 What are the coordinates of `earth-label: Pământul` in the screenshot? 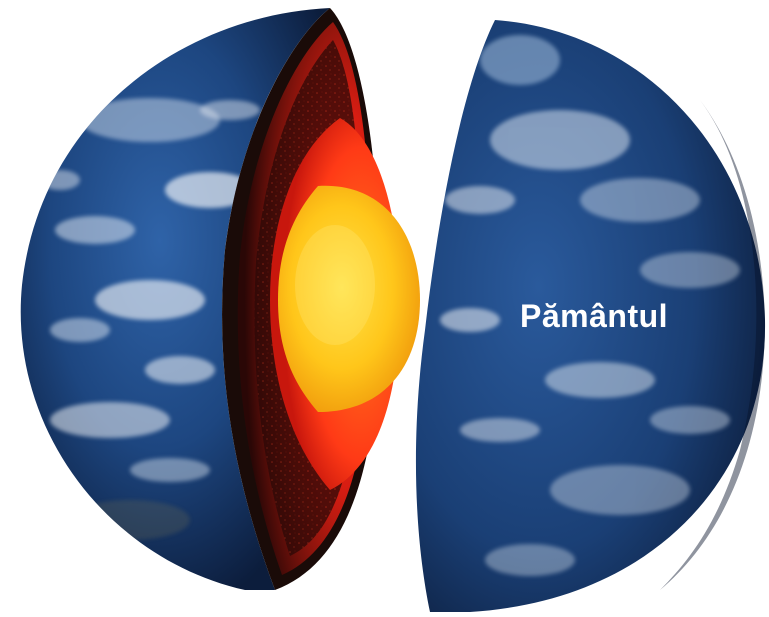 It's located at (594, 316).